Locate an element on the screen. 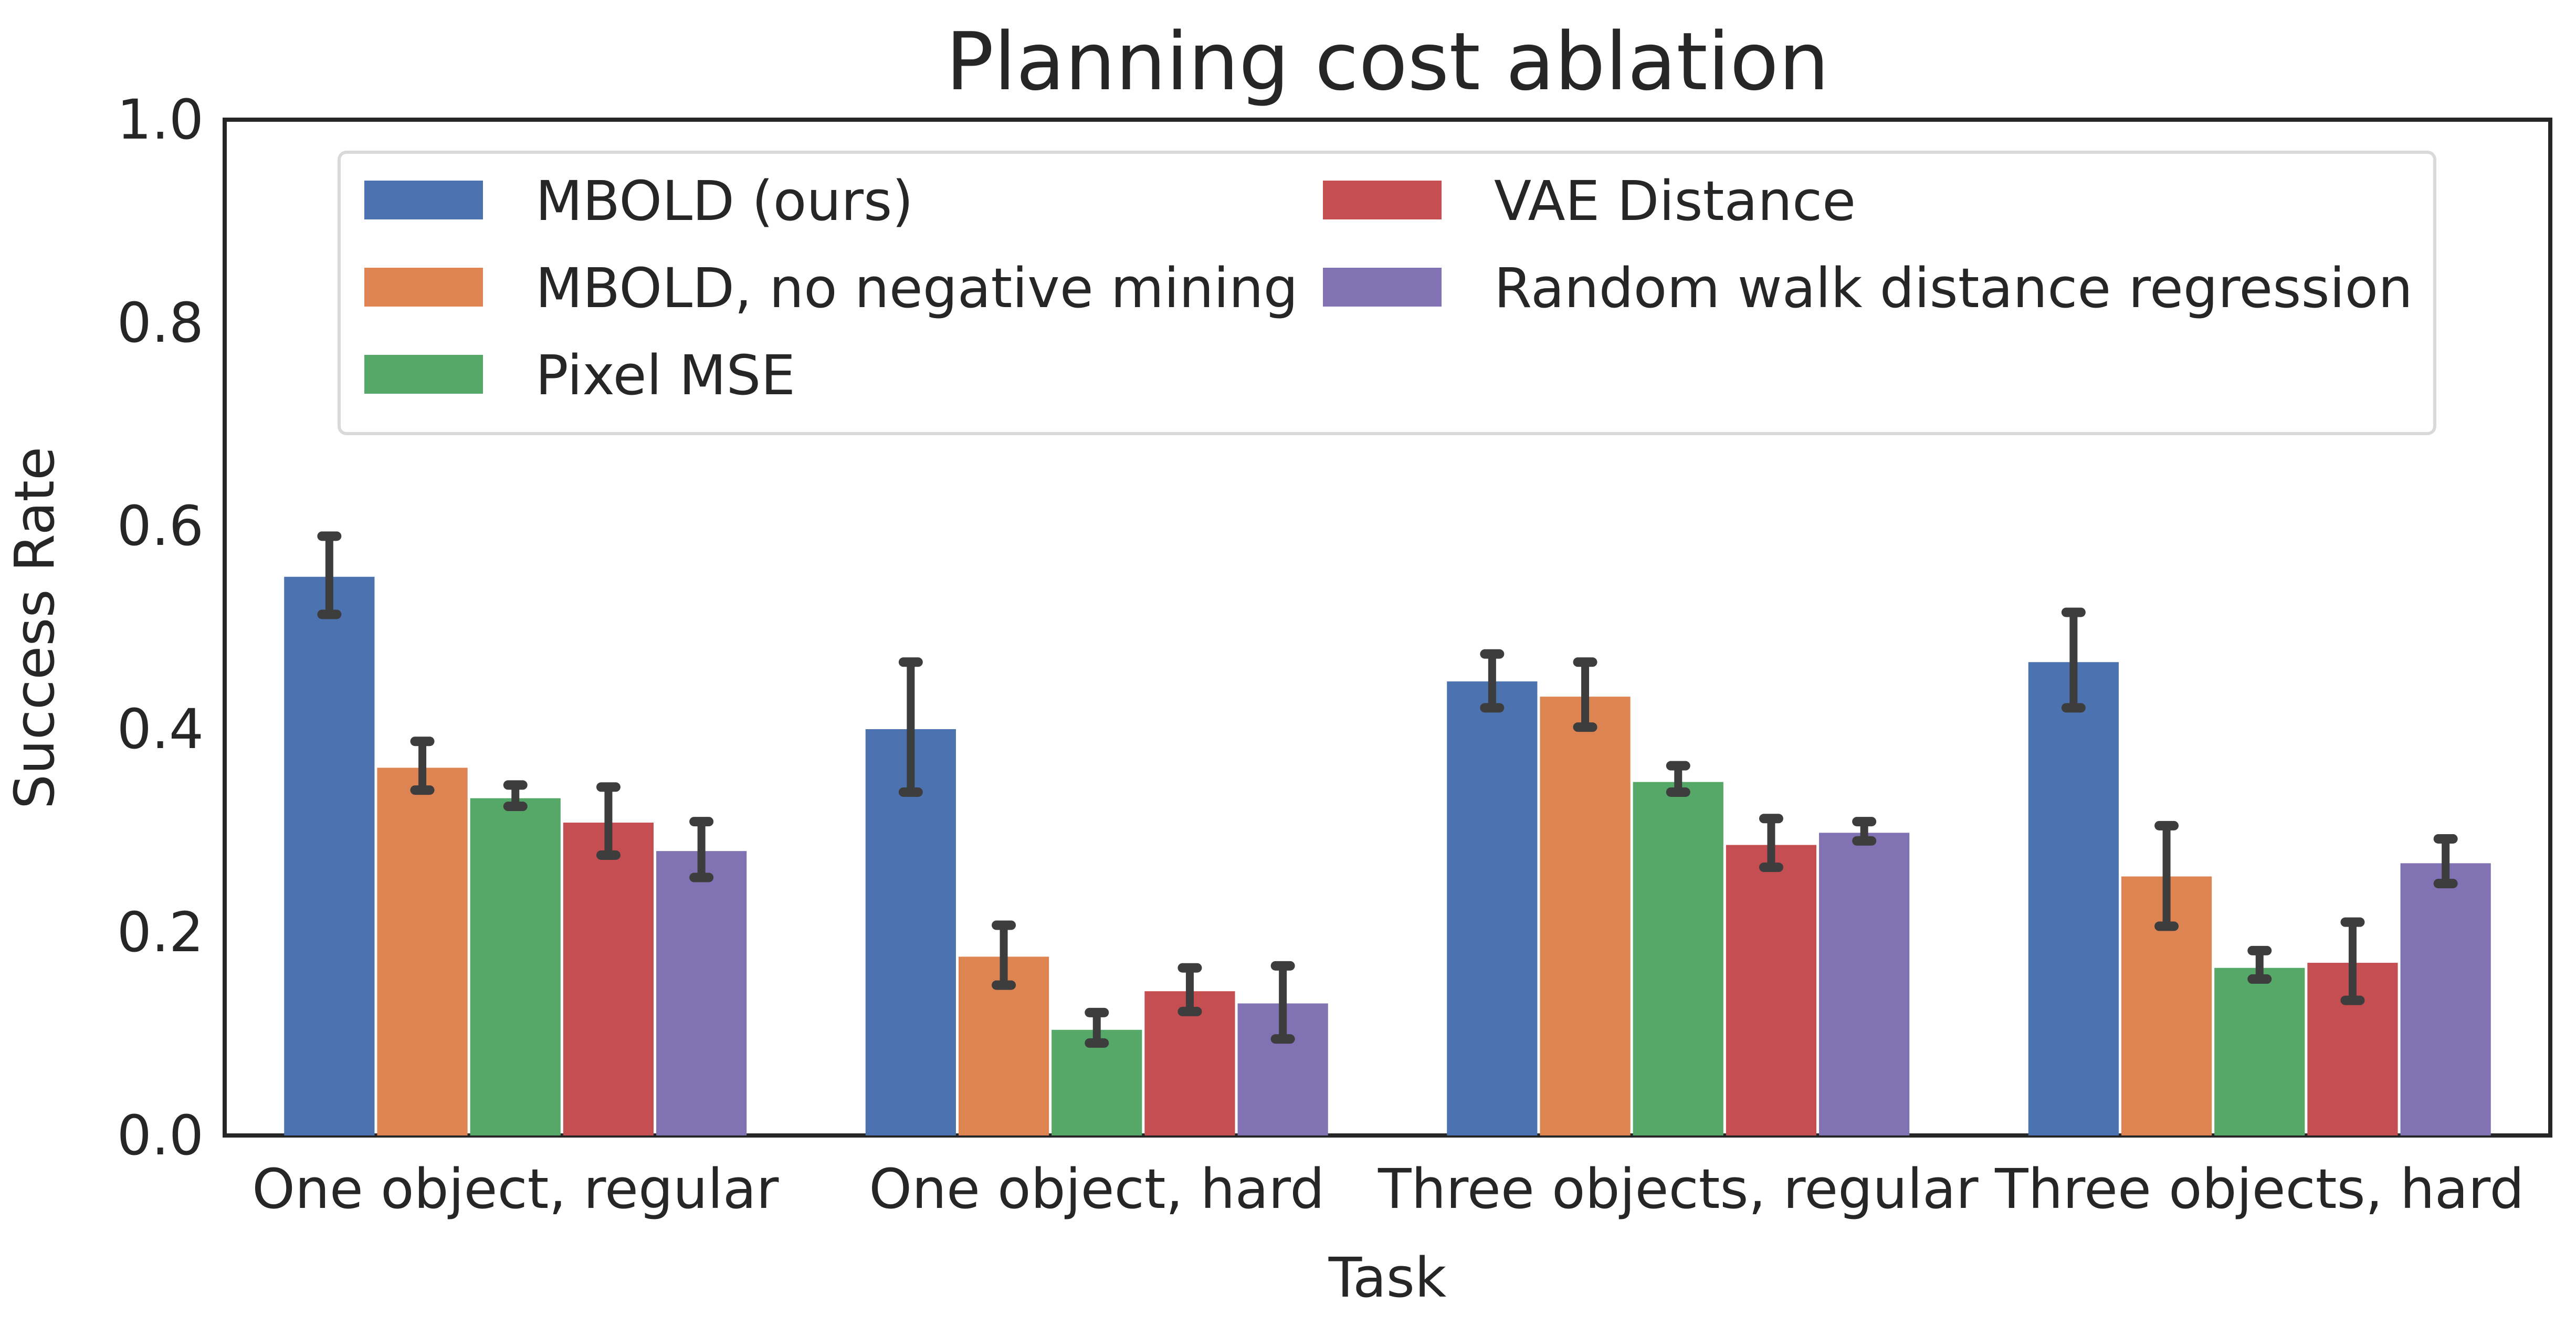 The width and height of the screenshot is (2576, 1336). y-tick-label: 0.2 is located at coordinates (161, 932).